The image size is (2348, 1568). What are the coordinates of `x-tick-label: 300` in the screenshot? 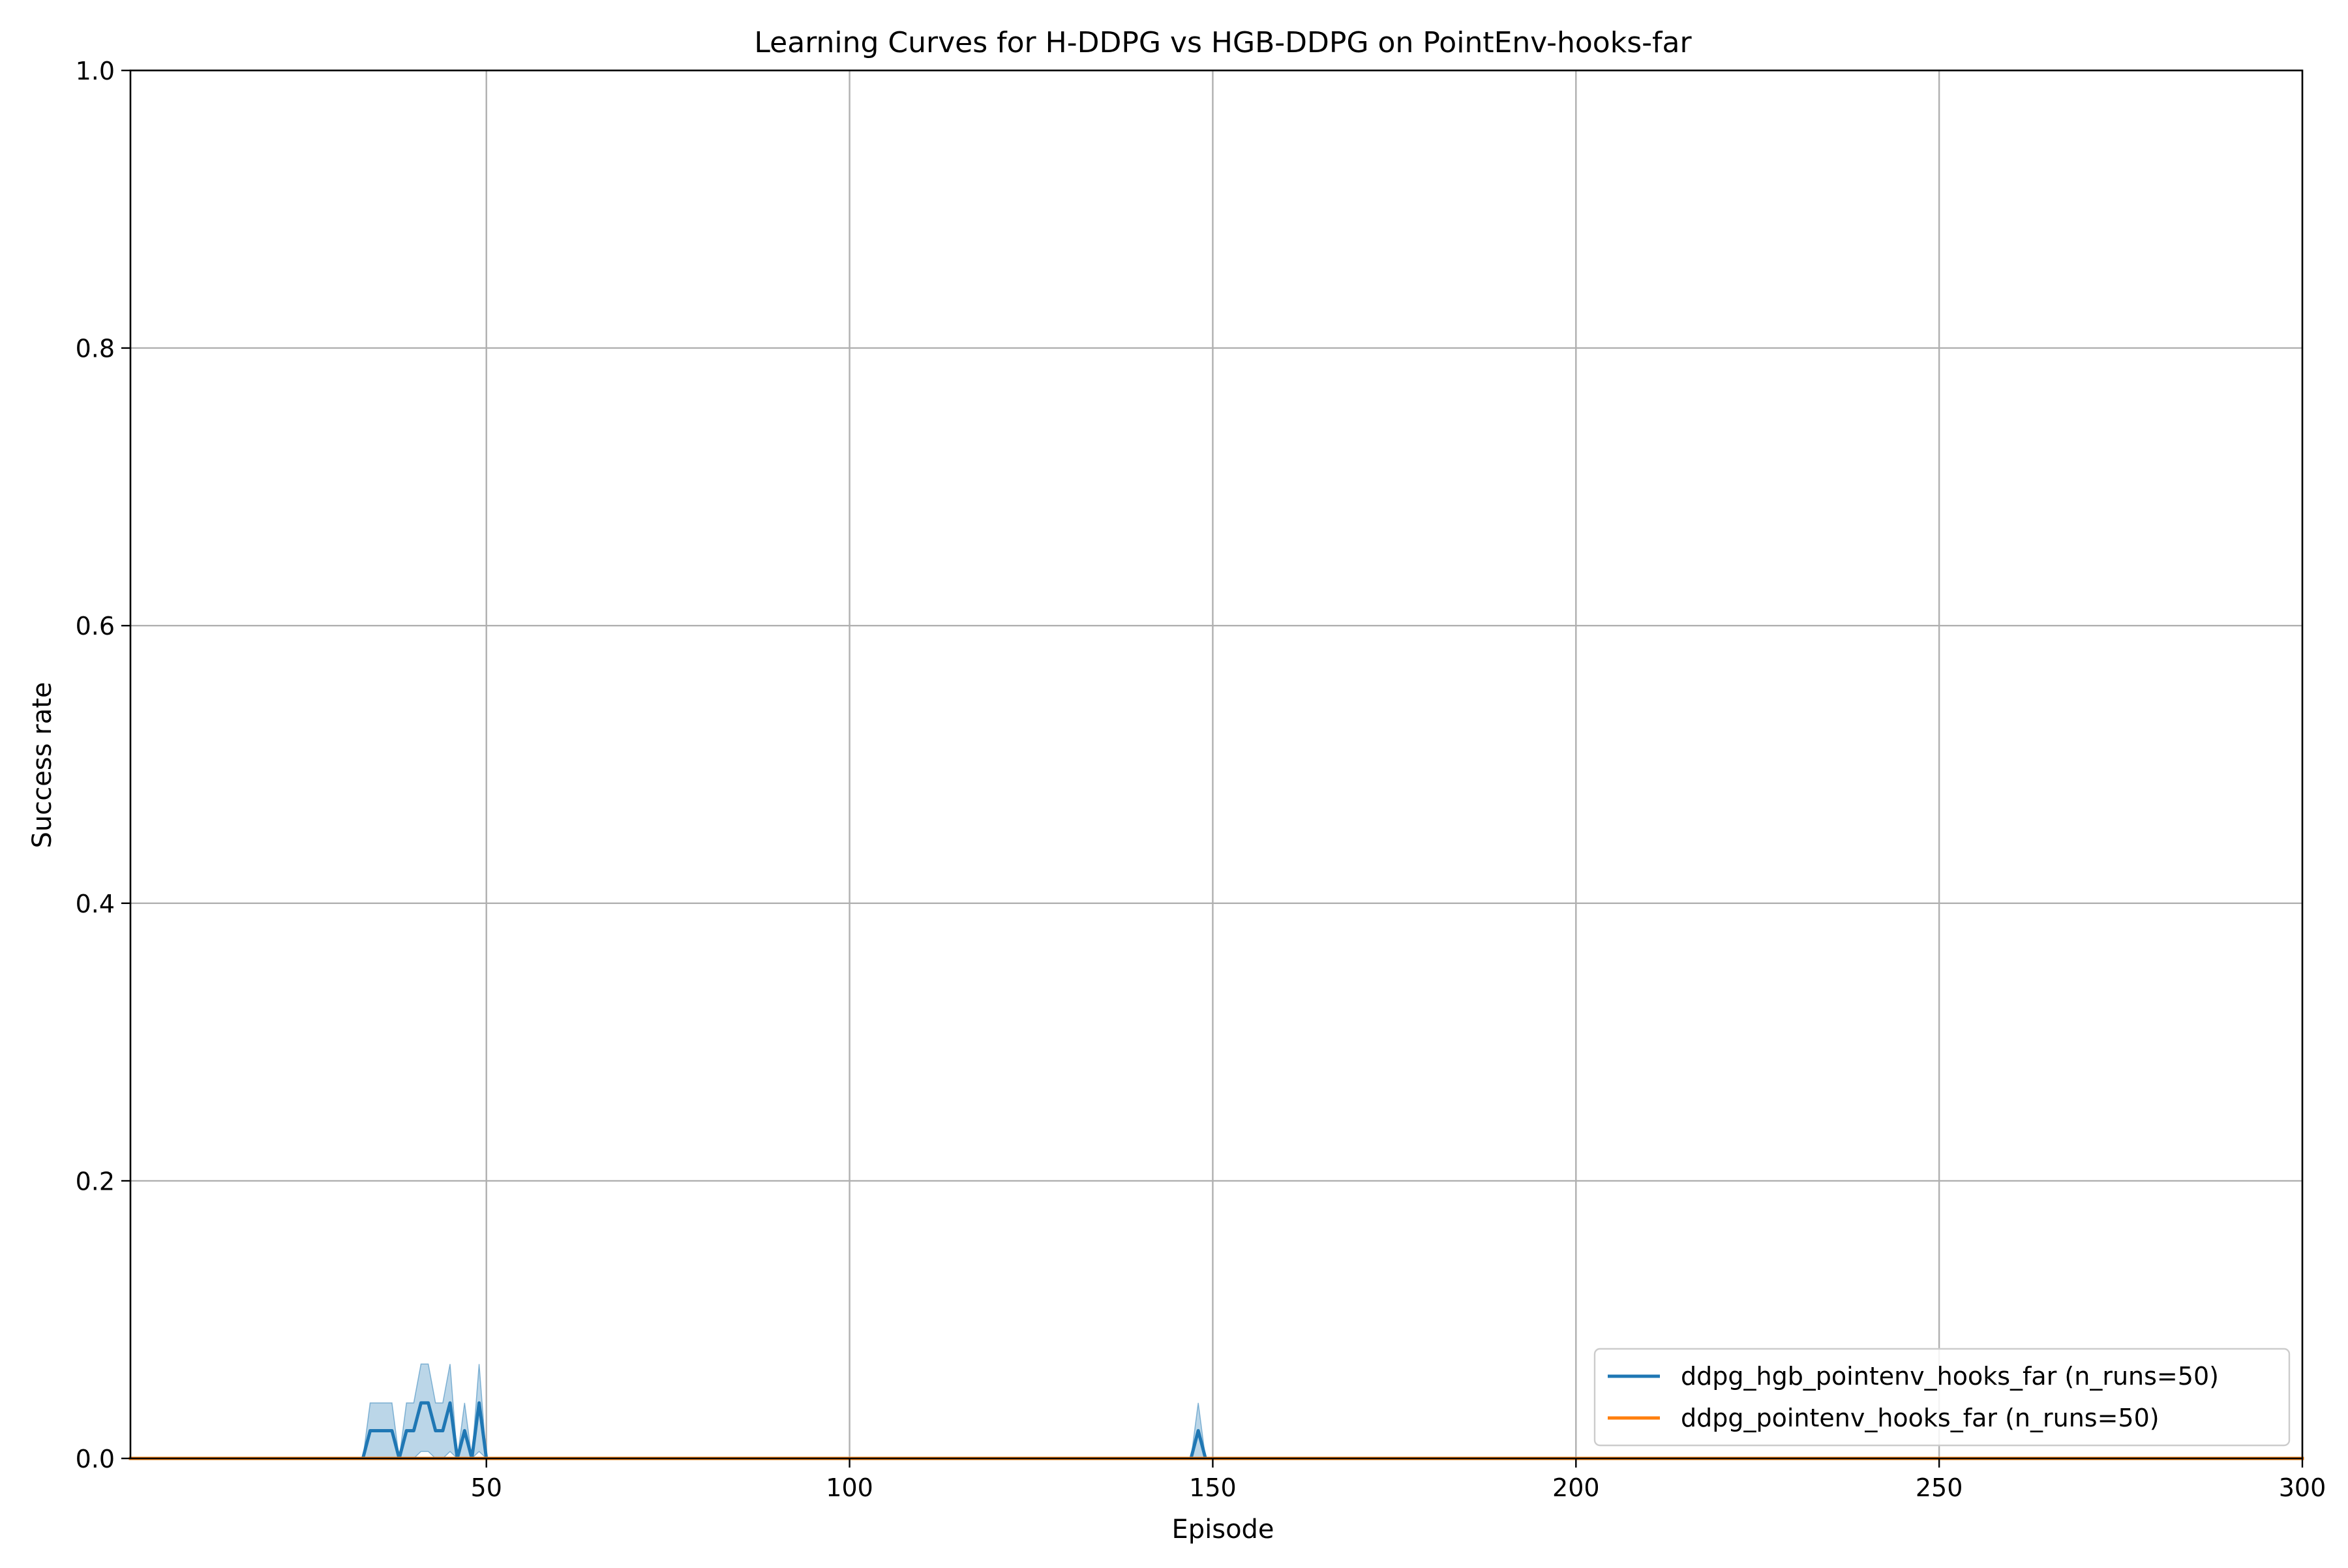 It's located at (2303, 1487).